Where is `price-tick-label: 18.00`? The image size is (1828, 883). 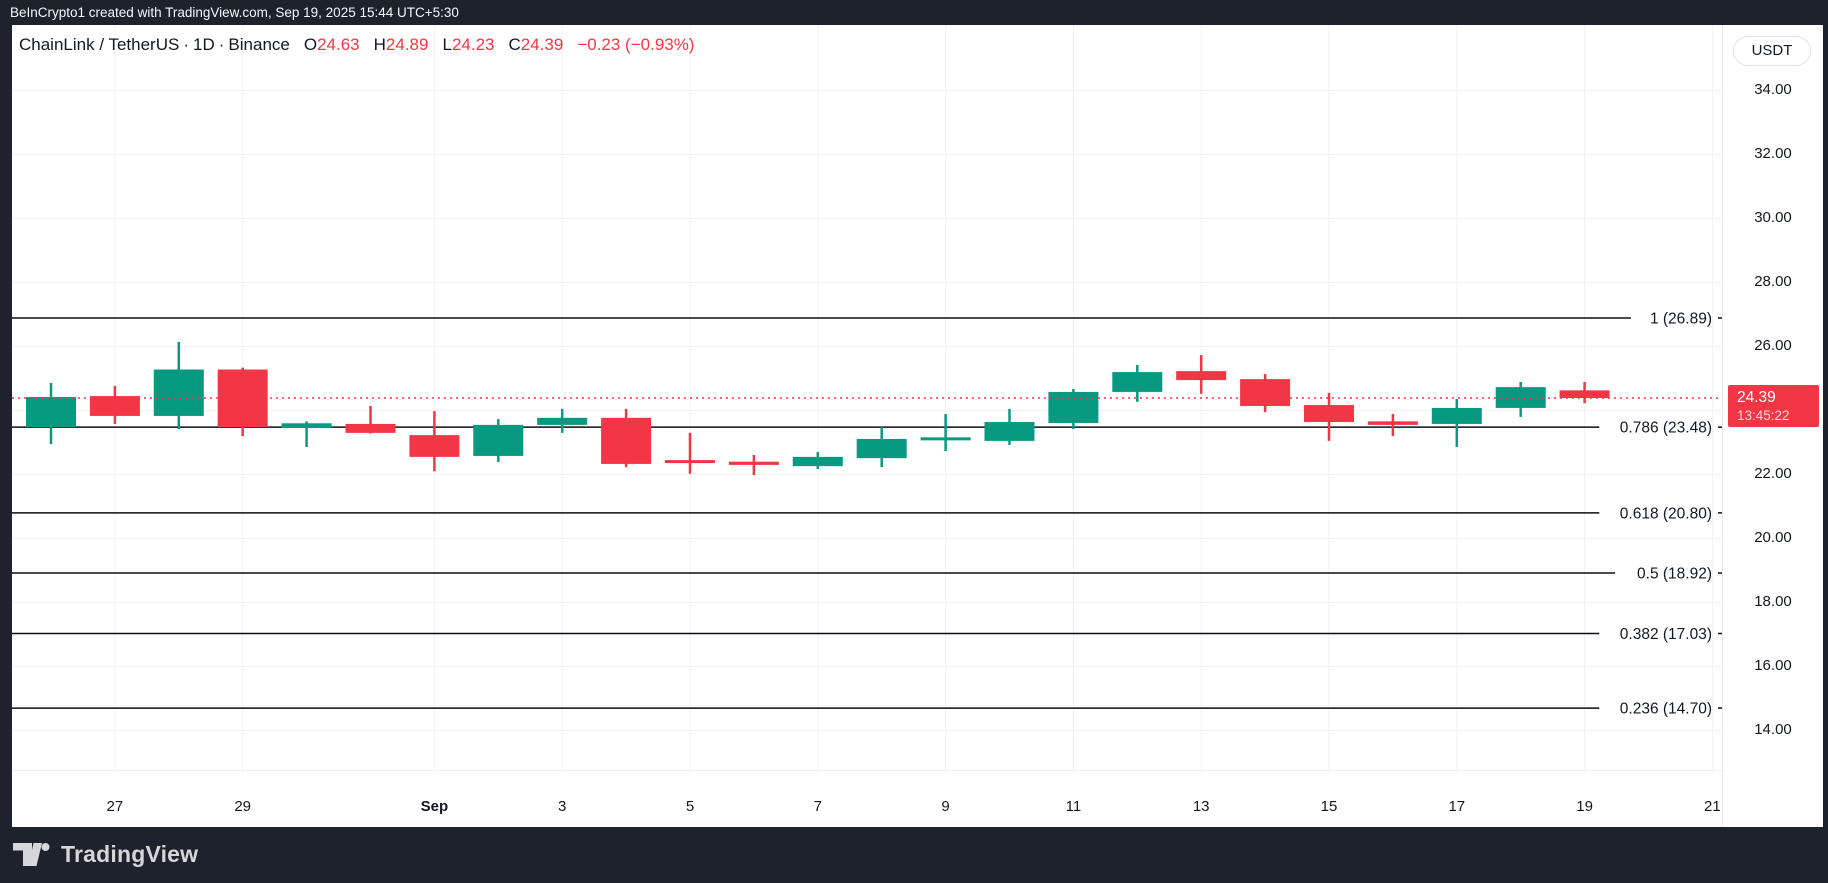
price-tick-label: 18.00 is located at coordinates (1773, 602).